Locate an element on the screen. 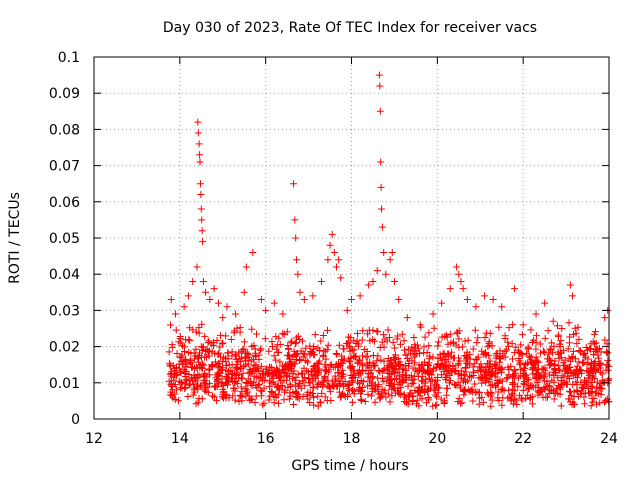  x-tick-label: 18 is located at coordinates (352, 439).